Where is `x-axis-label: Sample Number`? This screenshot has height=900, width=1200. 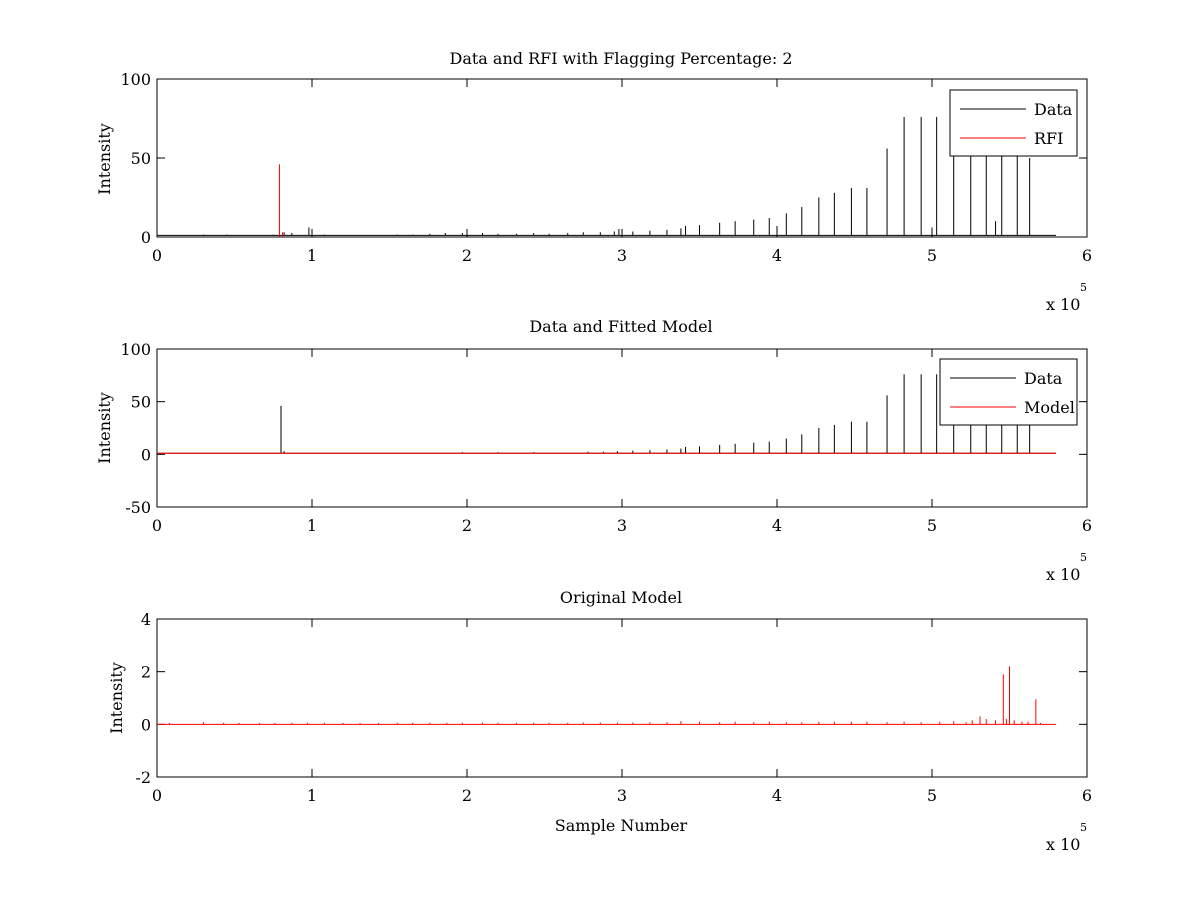 x-axis-label: Sample Number is located at coordinates (621, 825).